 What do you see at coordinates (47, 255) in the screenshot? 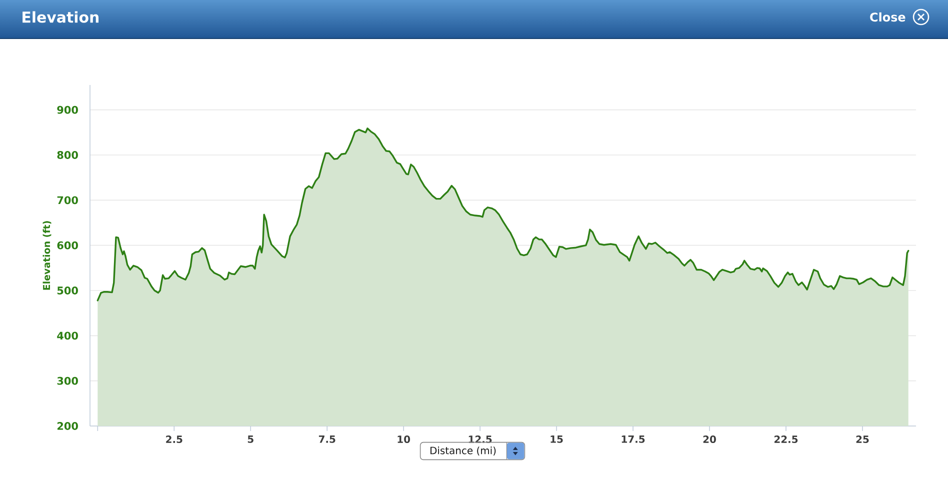
I see `y-axis-title: Elevation (ft)` at bounding box center [47, 255].